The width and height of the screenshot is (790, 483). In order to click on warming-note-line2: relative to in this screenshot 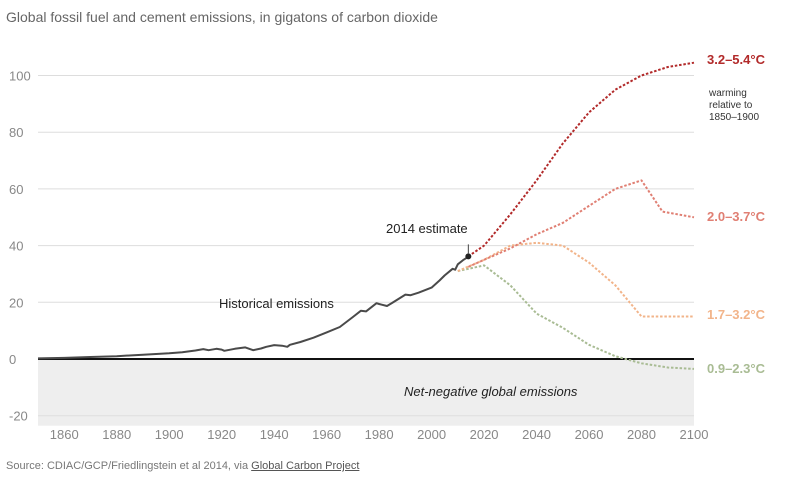, I will do `click(731, 105)`.